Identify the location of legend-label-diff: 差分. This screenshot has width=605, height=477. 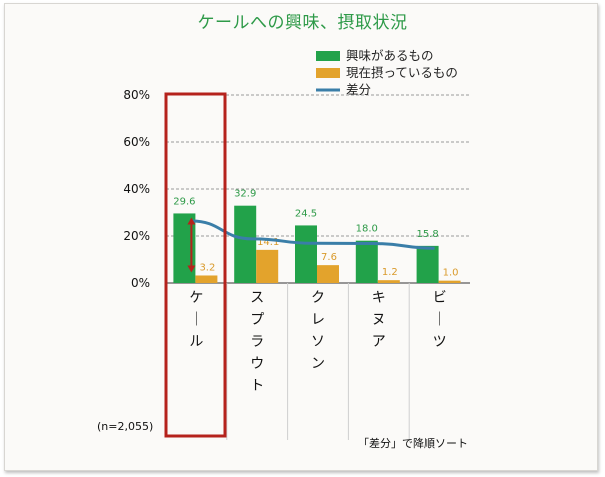
(358, 89).